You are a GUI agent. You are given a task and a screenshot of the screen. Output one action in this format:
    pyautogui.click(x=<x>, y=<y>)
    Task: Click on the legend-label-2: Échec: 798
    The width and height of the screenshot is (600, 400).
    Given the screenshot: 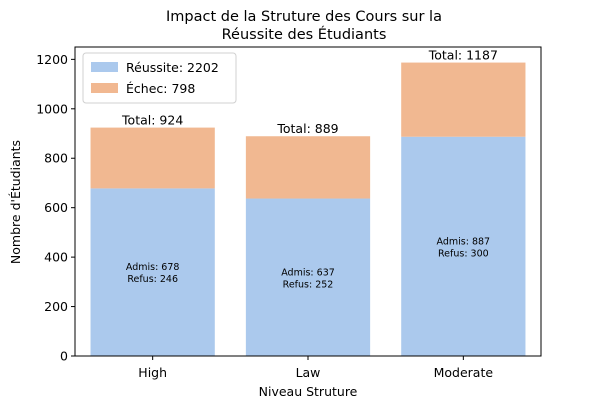 What is the action you would take?
    pyautogui.click(x=160, y=88)
    